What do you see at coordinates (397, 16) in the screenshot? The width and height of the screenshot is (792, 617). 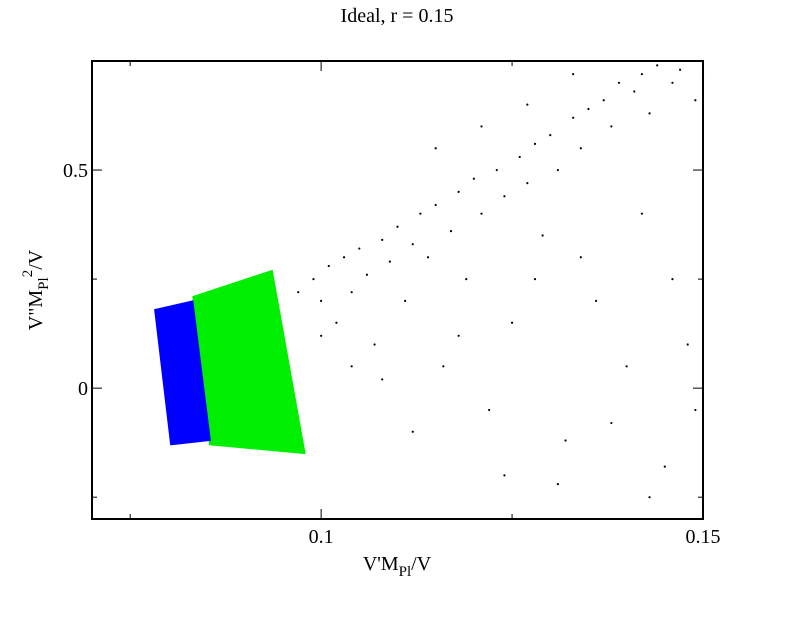 I see `chart-title: Ideal, r = 0.15` at bounding box center [397, 16].